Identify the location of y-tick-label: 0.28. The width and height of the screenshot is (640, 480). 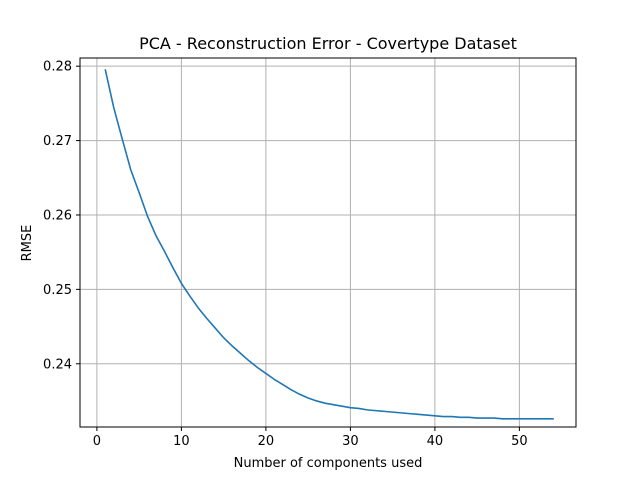
(57, 67).